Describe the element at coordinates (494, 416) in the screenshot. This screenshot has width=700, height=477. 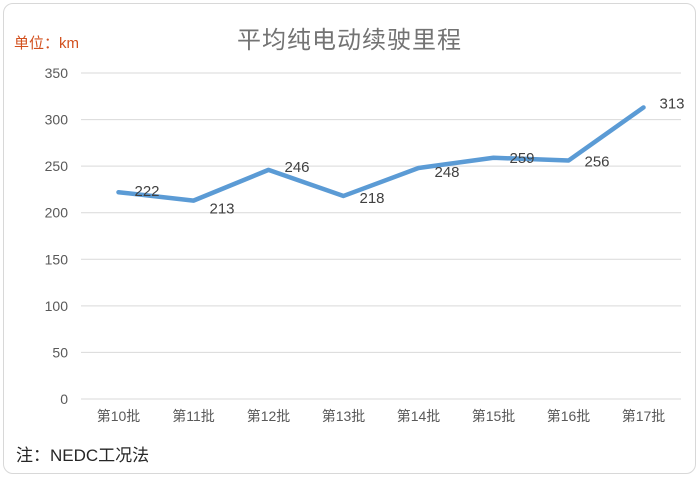
I see `x-tick-label: 第15批` at that location.